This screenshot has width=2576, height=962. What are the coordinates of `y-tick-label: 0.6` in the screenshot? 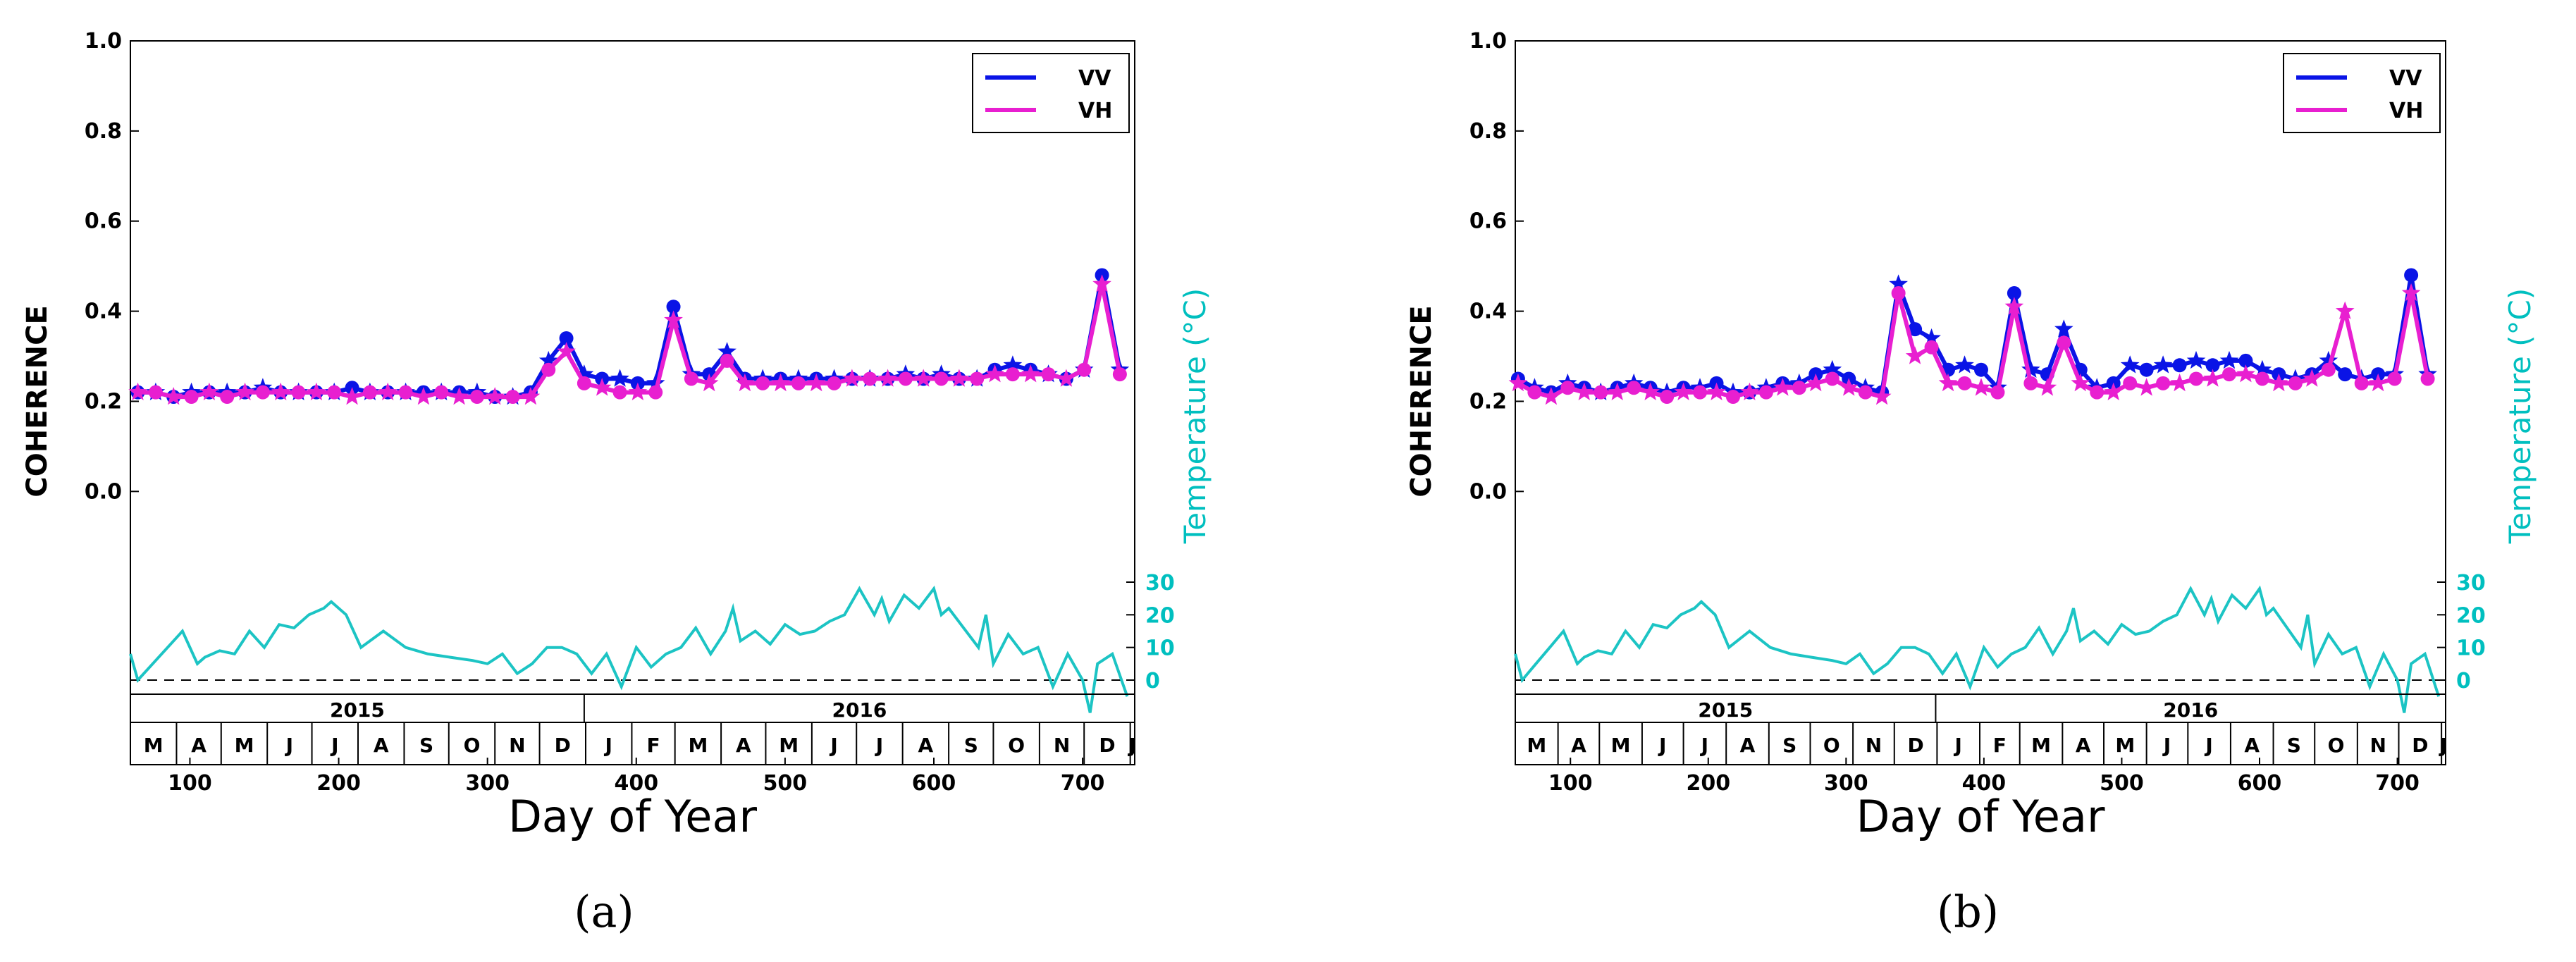 It's located at (104, 221).